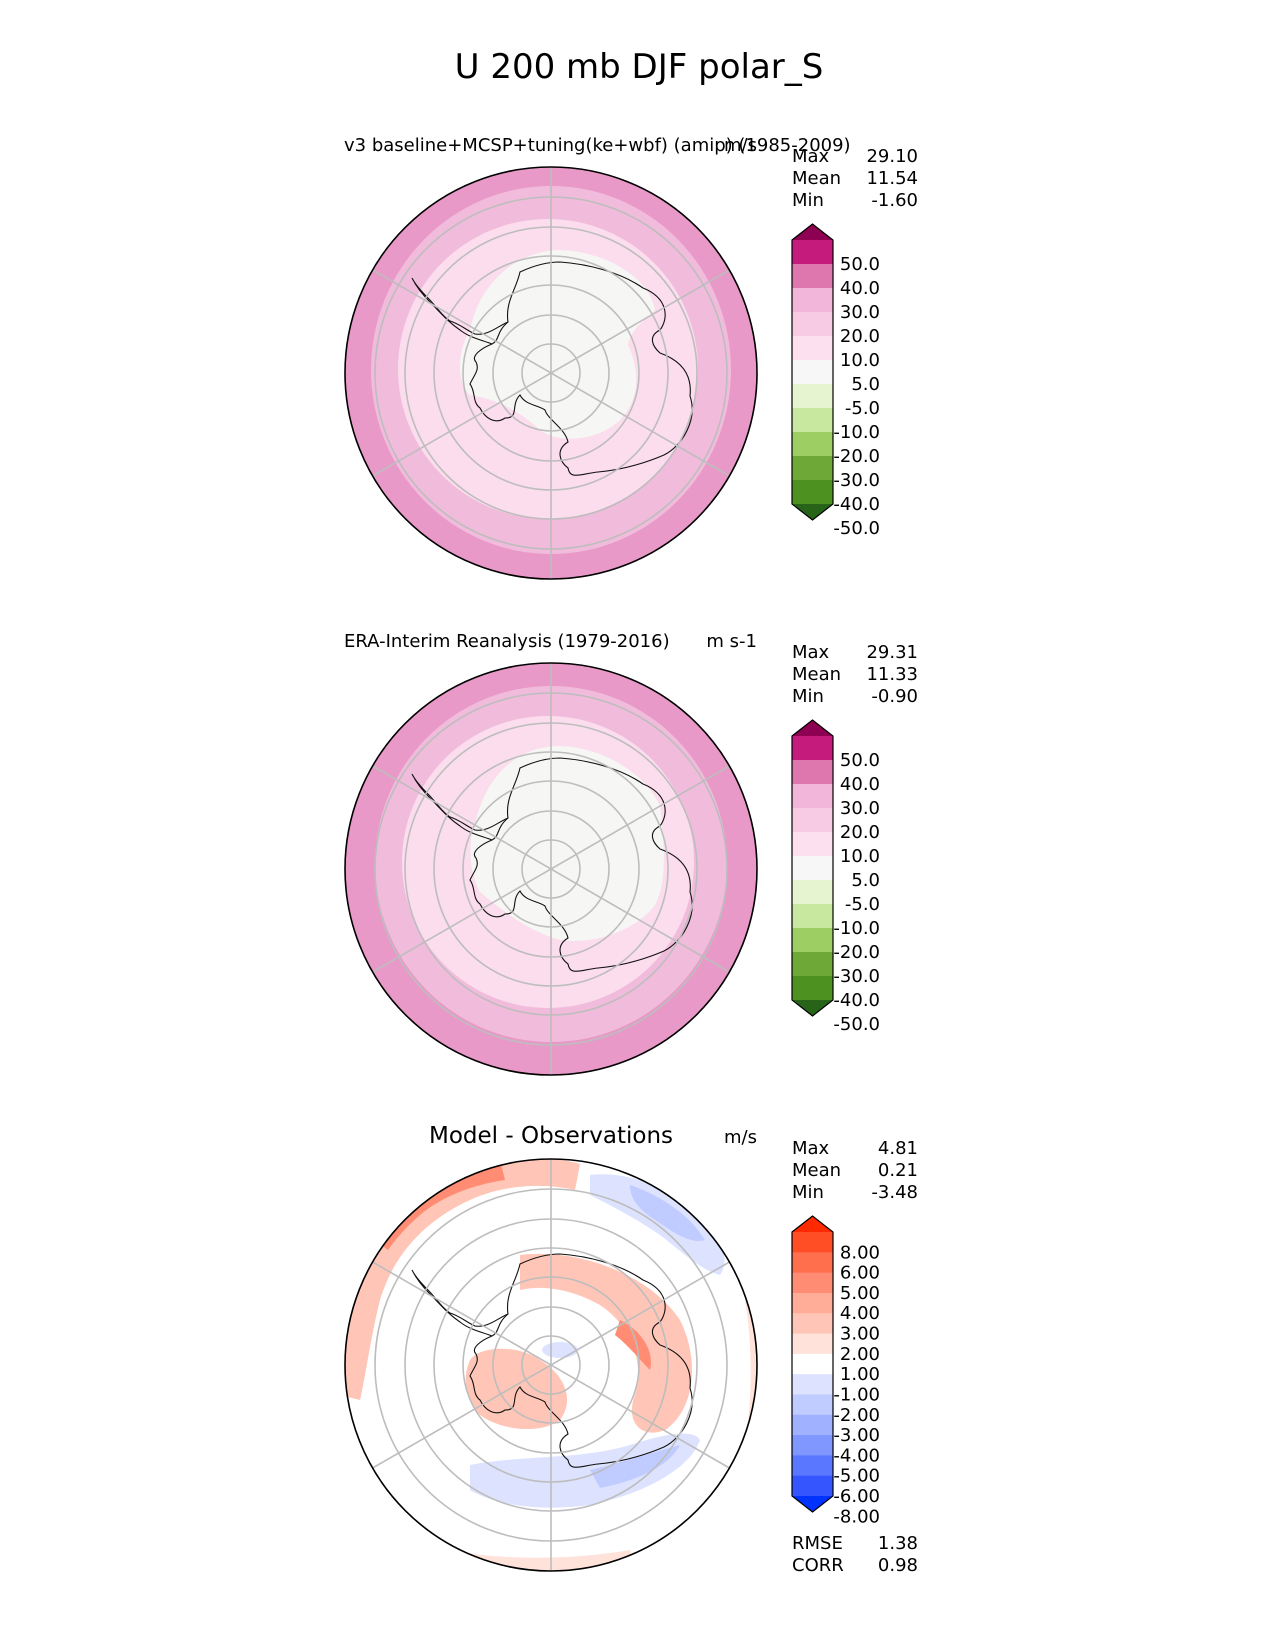 The width and height of the screenshot is (1275, 1650). Describe the element at coordinates (860, 1374) in the screenshot. I see `colorbar-tick-label: 1.00` at that location.